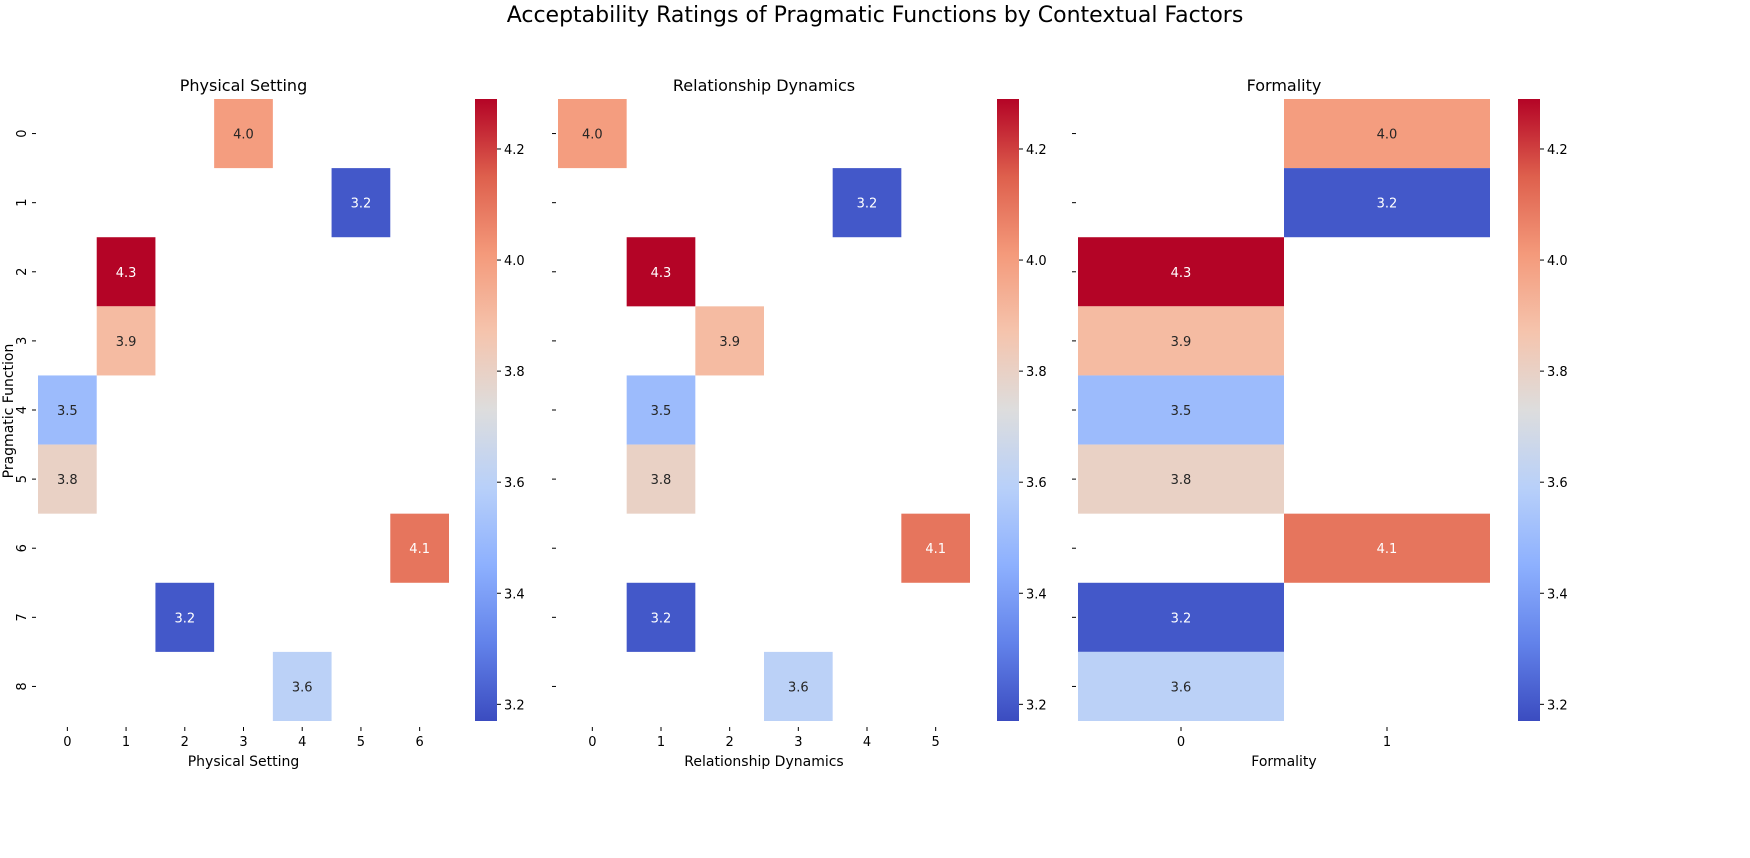 The height and width of the screenshot is (858, 1750). What do you see at coordinates (22, 203) in the screenshot?
I see `y-tick-label: 1` at bounding box center [22, 203].